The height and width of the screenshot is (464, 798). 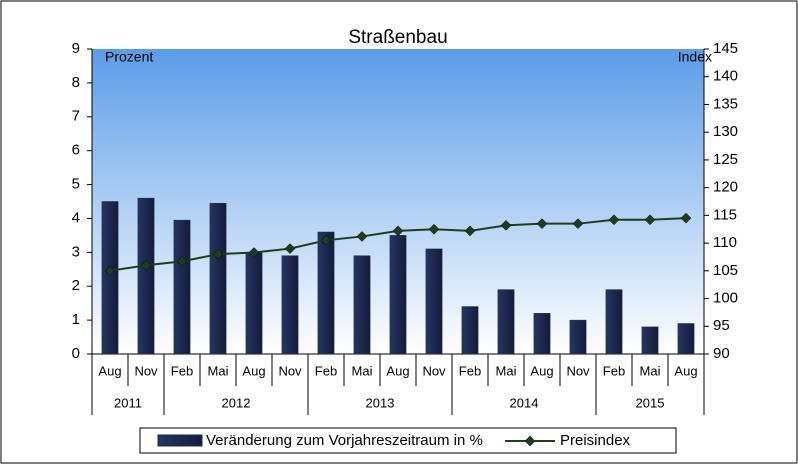 What do you see at coordinates (380, 402) in the screenshot?
I see `group-label: 2013` at bounding box center [380, 402].